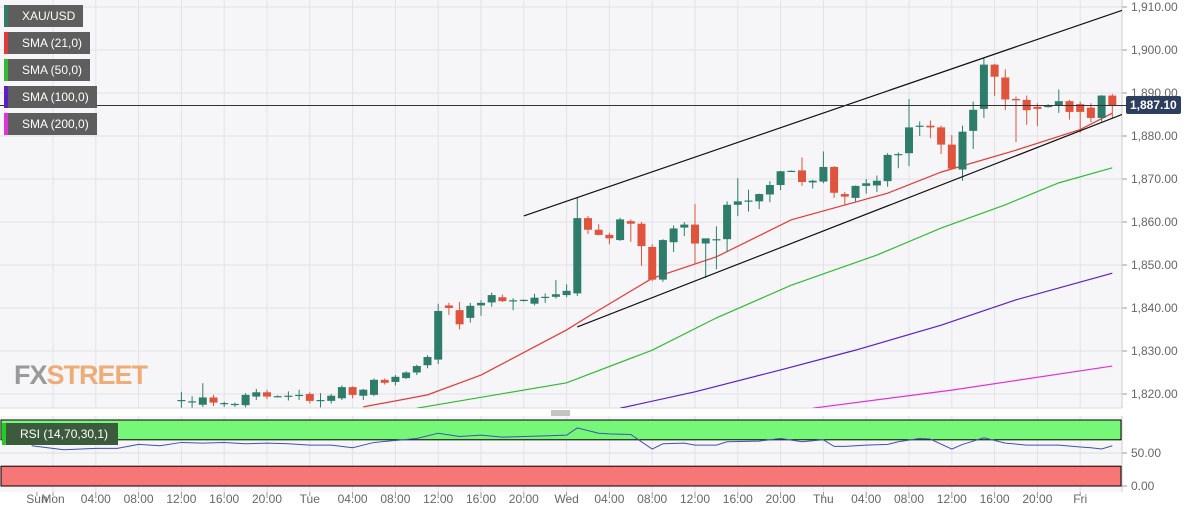 This screenshot has width=1194, height=513. I want to click on rsi-overbought-zone, so click(561, 430).